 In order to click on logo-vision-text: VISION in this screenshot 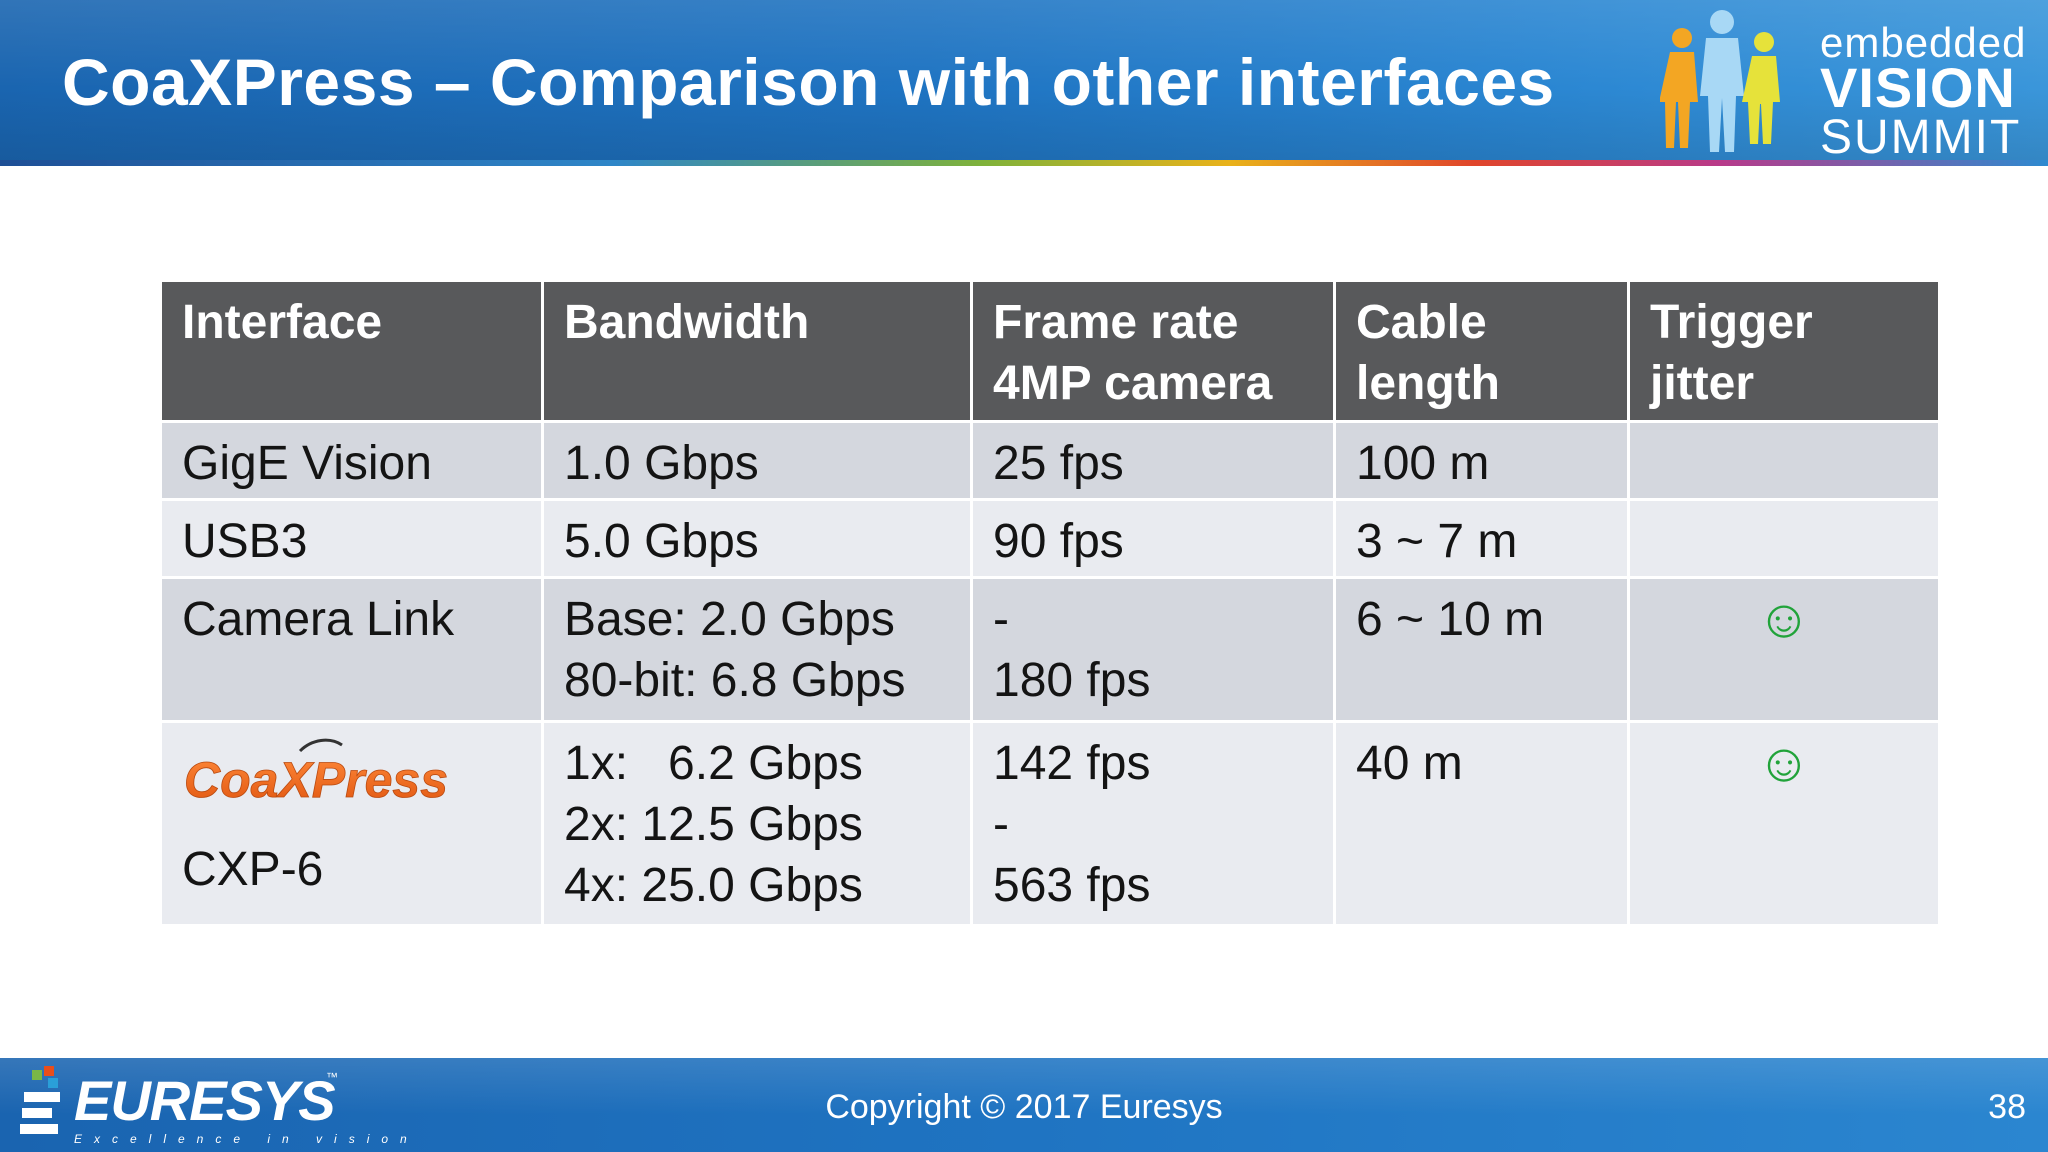, I will do `click(1918, 87)`.